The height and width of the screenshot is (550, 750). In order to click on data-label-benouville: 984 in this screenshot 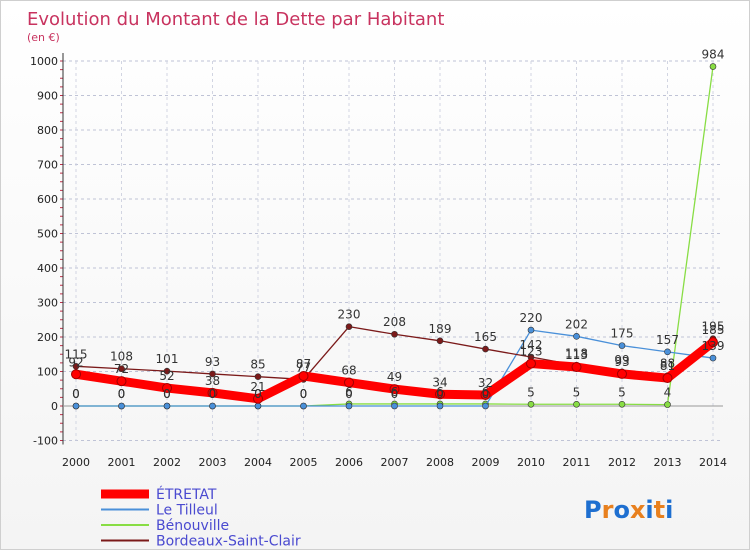, I will do `click(713, 55)`.